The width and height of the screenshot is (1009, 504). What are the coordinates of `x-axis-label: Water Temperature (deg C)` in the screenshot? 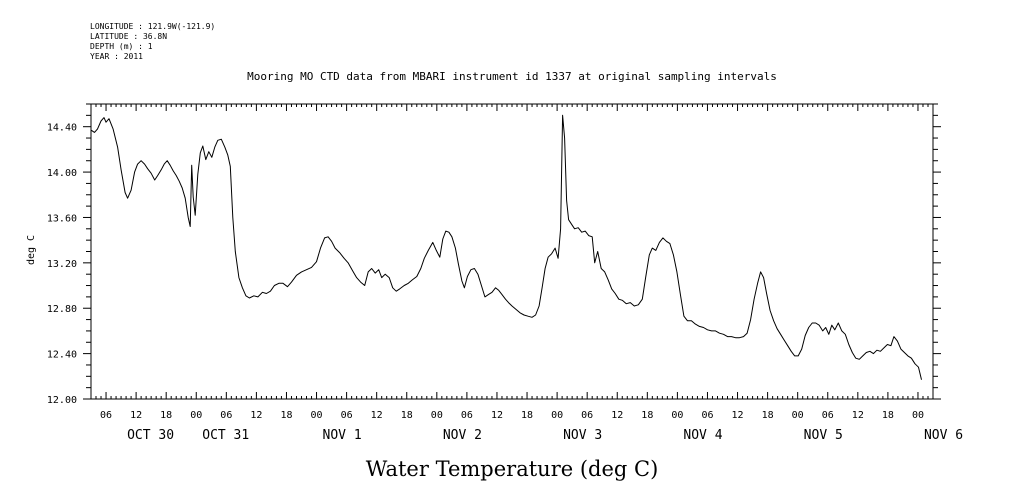 It's located at (512, 469).